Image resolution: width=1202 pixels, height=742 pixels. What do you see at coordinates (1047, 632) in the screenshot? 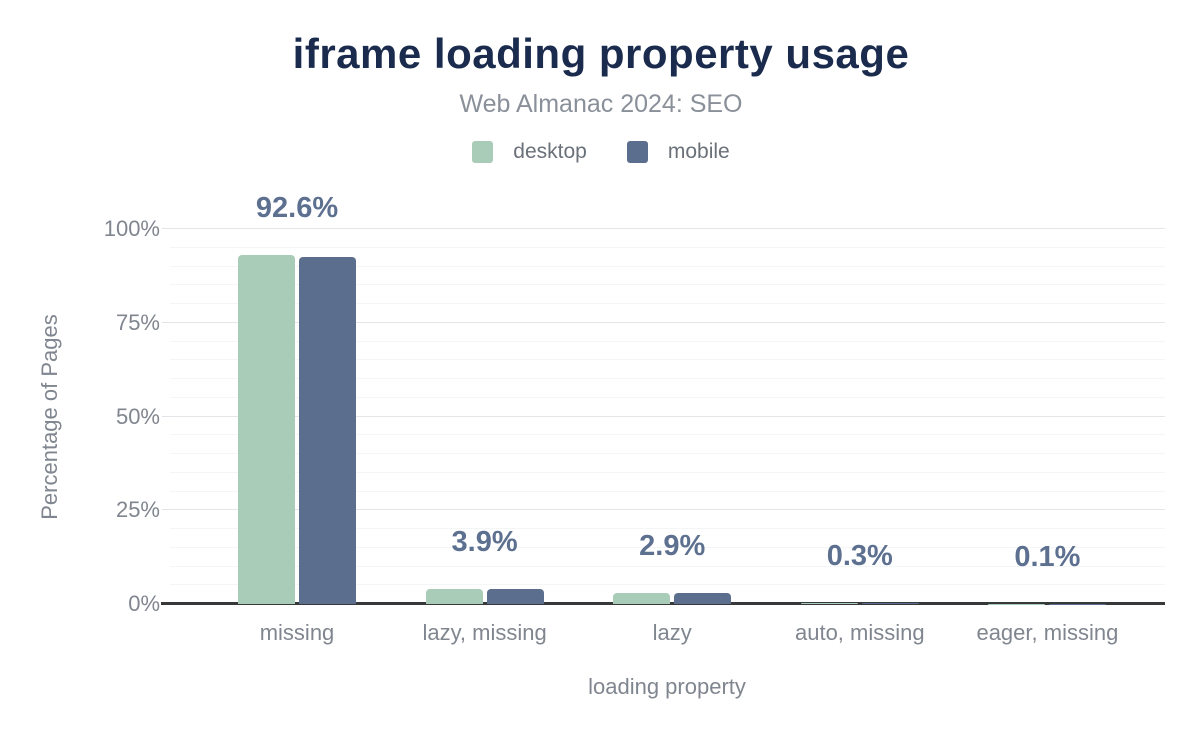
I see `x-category-label: eager, missing` at bounding box center [1047, 632].